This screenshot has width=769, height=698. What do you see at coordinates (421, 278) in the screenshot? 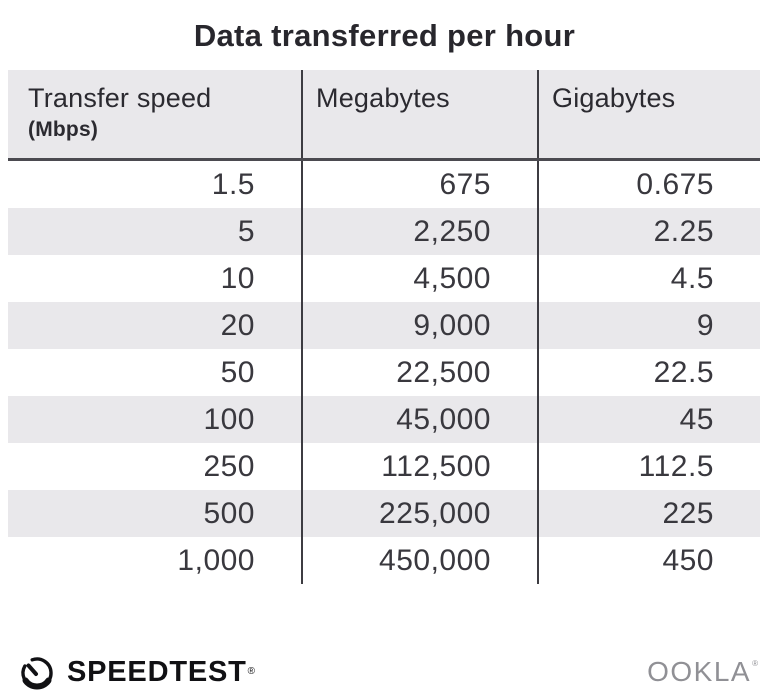
I see `cell-megabytes: 4,500` at bounding box center [421, 278].